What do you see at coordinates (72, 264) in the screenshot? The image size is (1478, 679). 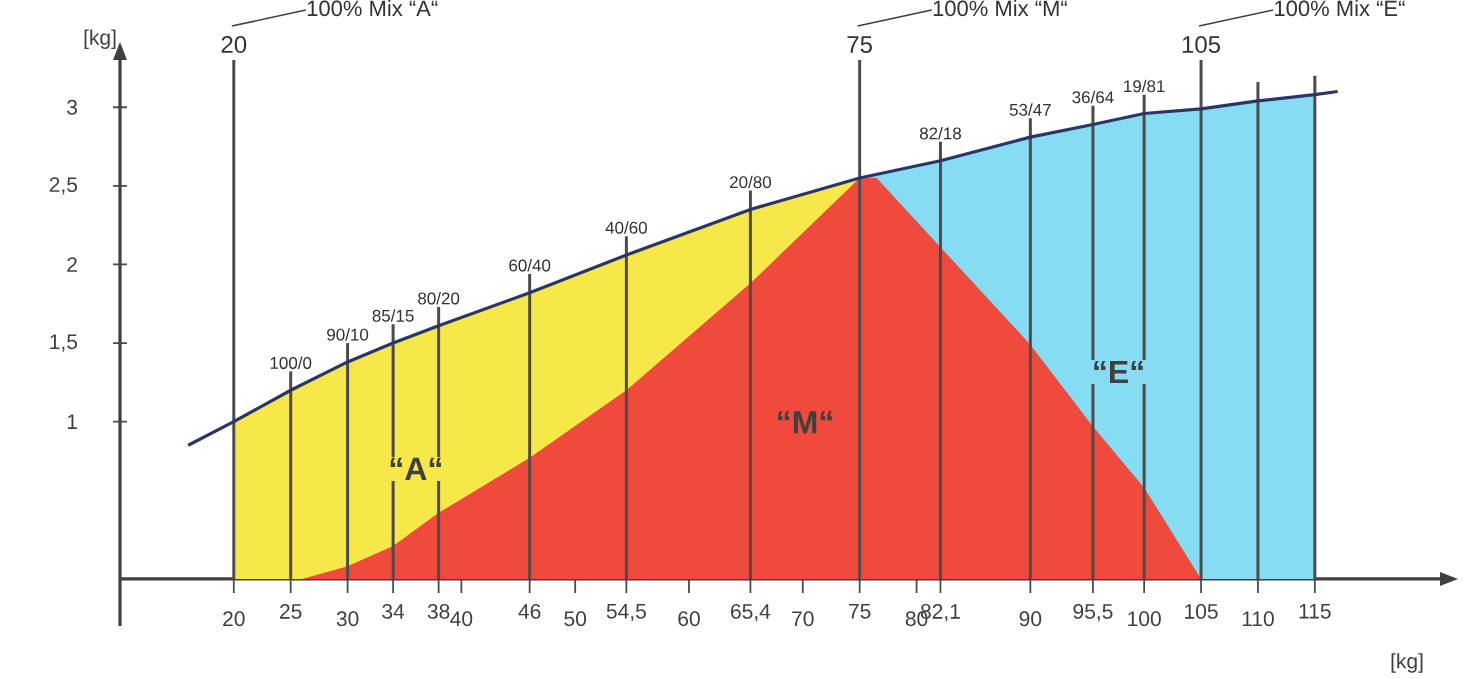 I see `y-tick-label: 2` at bounding box center [72, 264].